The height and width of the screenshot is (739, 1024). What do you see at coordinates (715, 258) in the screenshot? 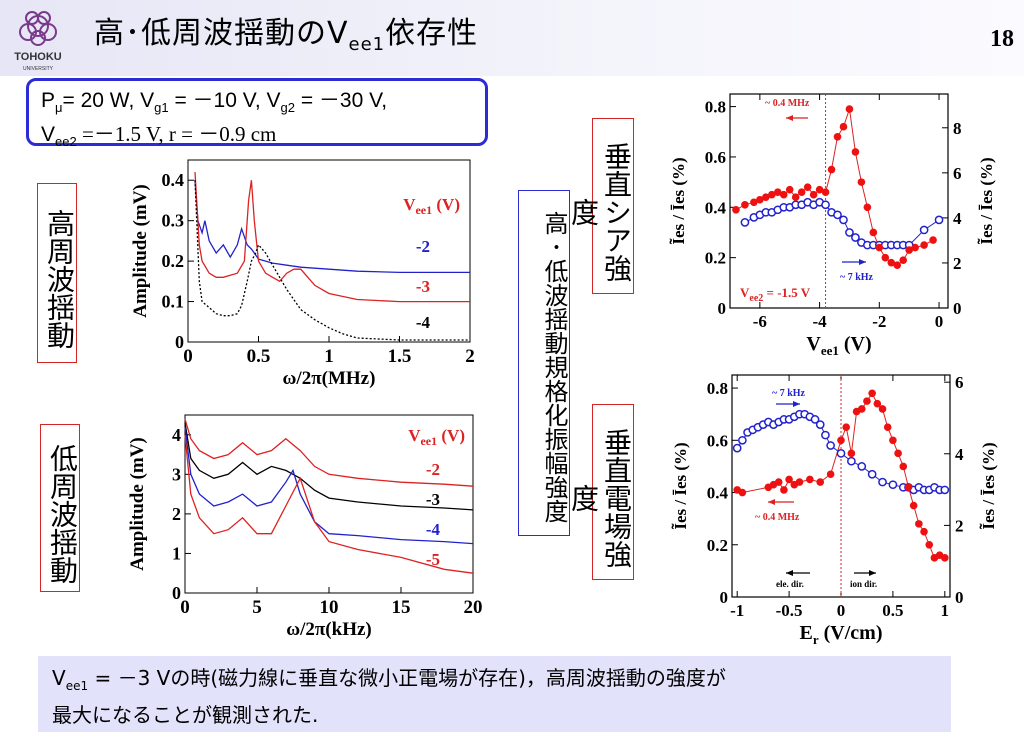
I see `y-tick-label-left: 0.2` at bounding box center [715, 258].